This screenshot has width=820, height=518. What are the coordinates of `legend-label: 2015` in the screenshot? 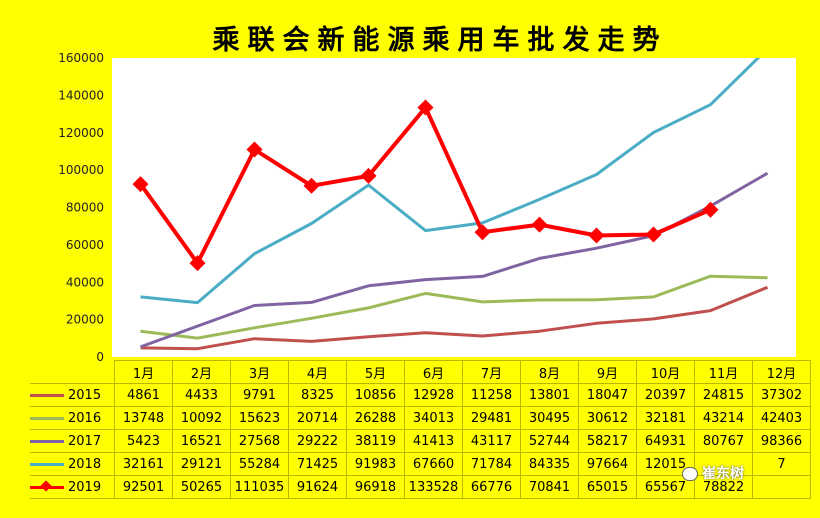 It's located at (85, 395).